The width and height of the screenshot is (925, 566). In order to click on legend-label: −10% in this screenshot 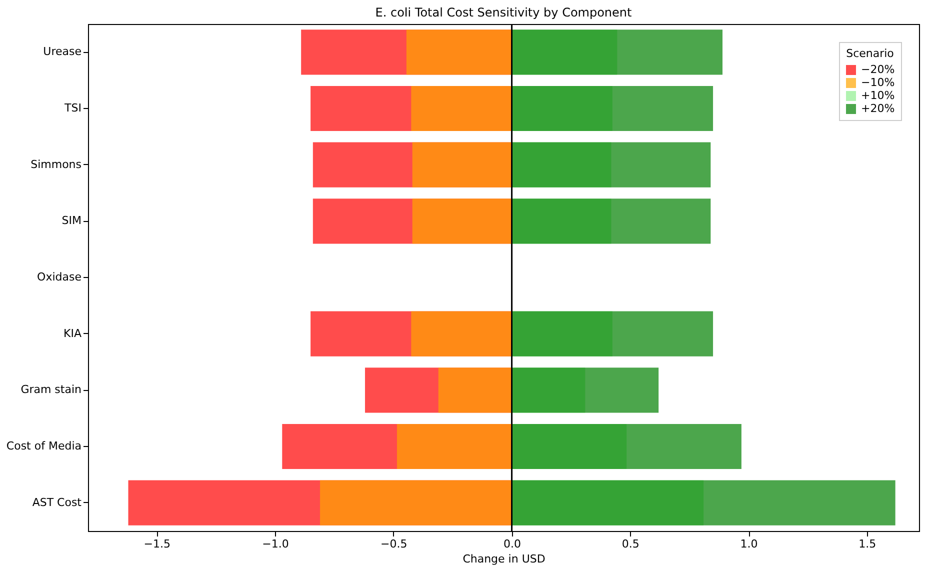, I will do `click(878, 82)`.